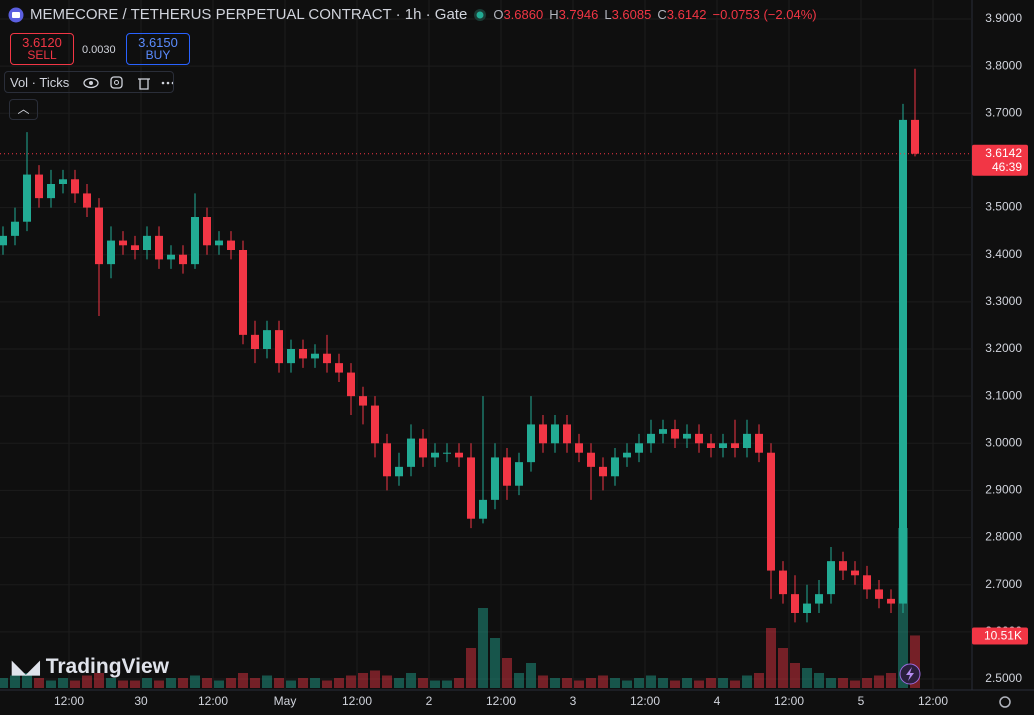 The width and height of the screenshot is (1034, 715). What do you see at coordinates (686, 14) in the screenshot?
I see `legend-value: 3.6142` at bounding box center [686, 14].